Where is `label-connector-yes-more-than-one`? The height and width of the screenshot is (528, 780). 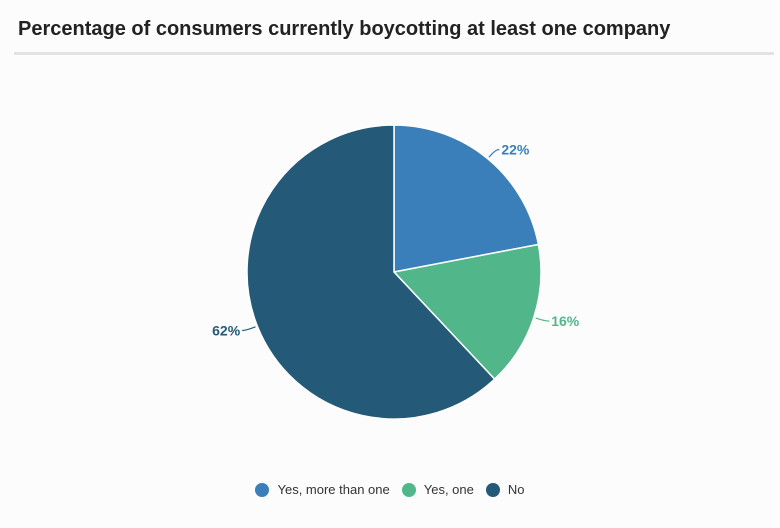 label-connector-yes-more-than-one is located at coordinates (494, 153).